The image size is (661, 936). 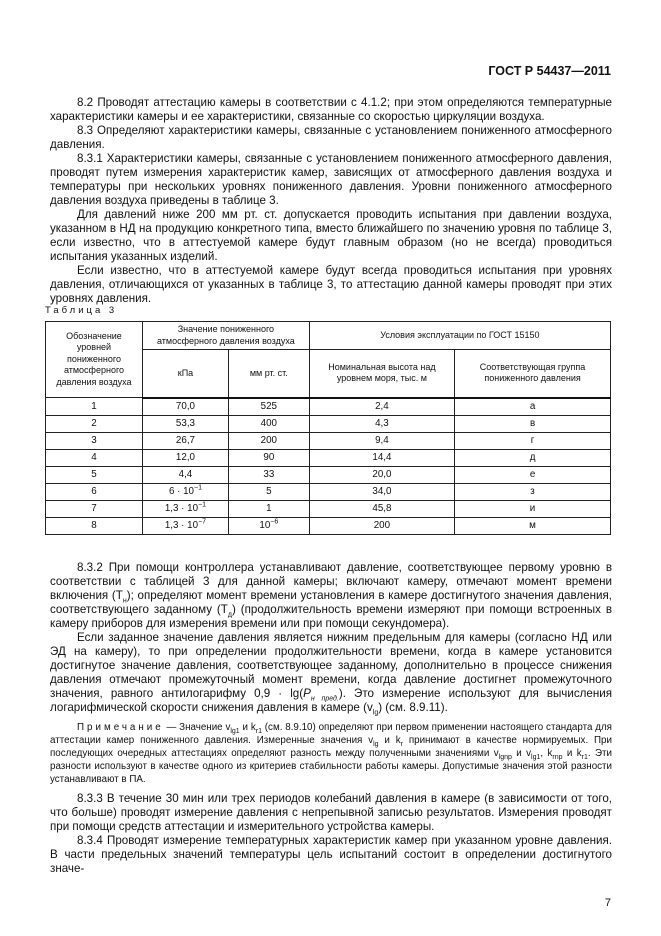 What do you see at coordinates (532, 440) in the screenshot?
I see `text-run: г` at bounding box center [532, 440].